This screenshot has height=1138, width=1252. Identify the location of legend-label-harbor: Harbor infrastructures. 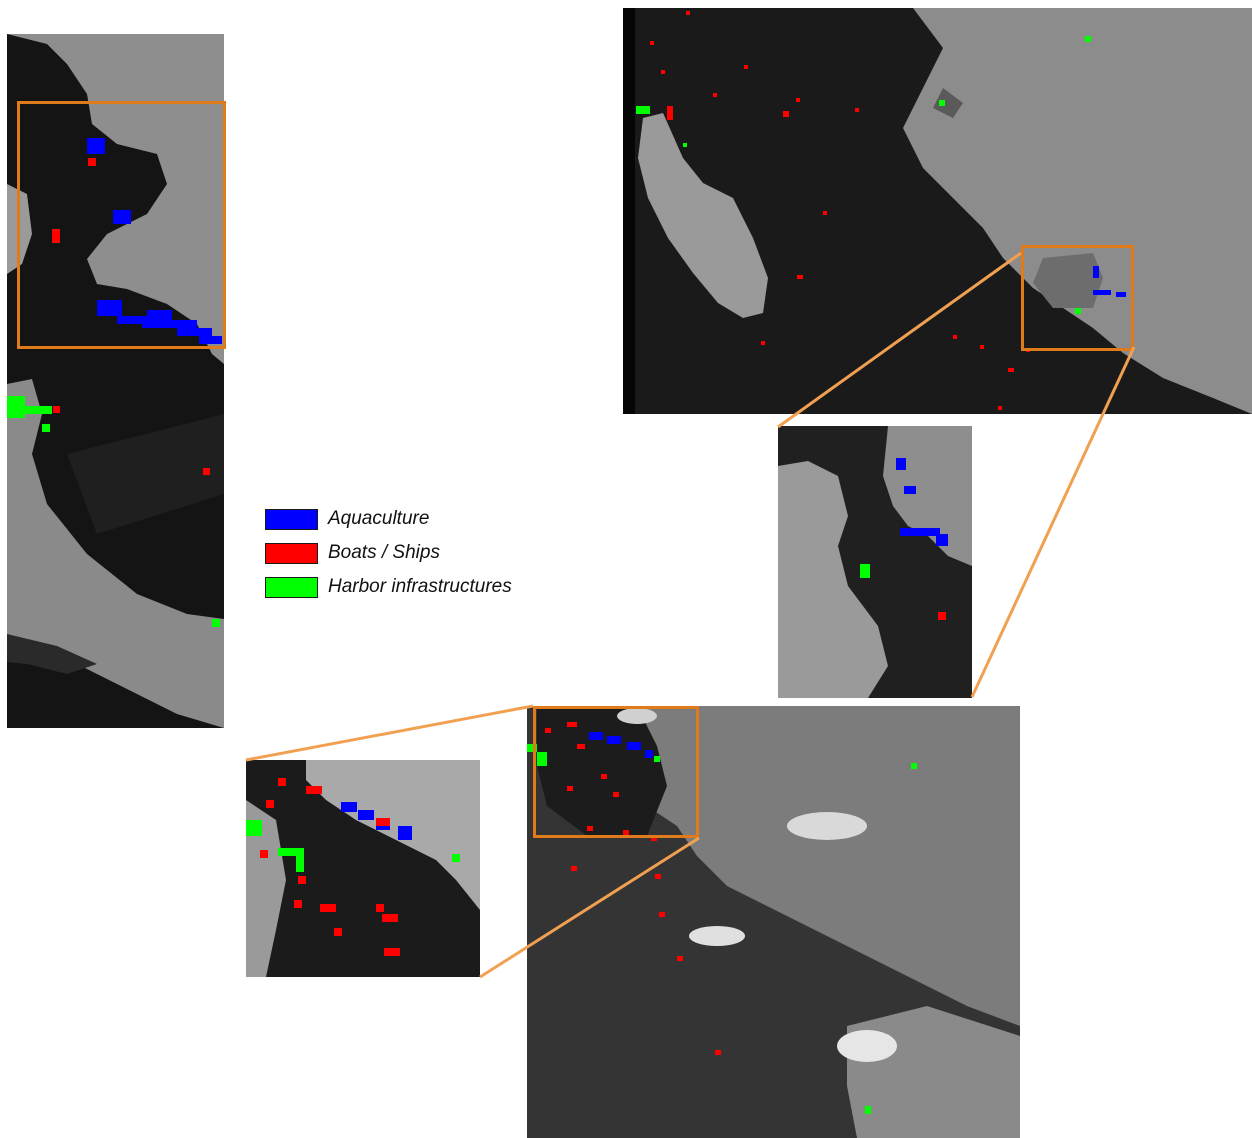
(420, 586).